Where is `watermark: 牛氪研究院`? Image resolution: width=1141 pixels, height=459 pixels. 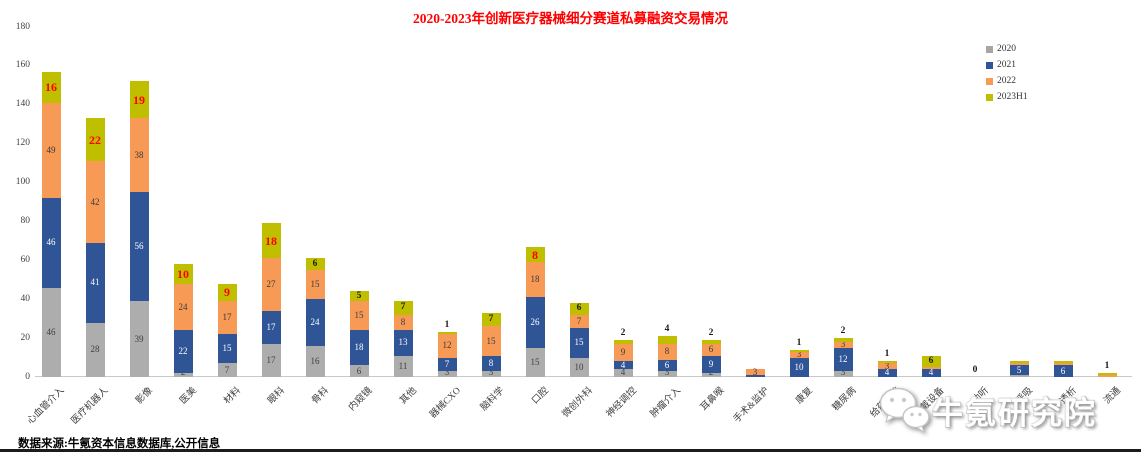 watermark: 牛氪研究院 is located at coordinates (1008, 410).